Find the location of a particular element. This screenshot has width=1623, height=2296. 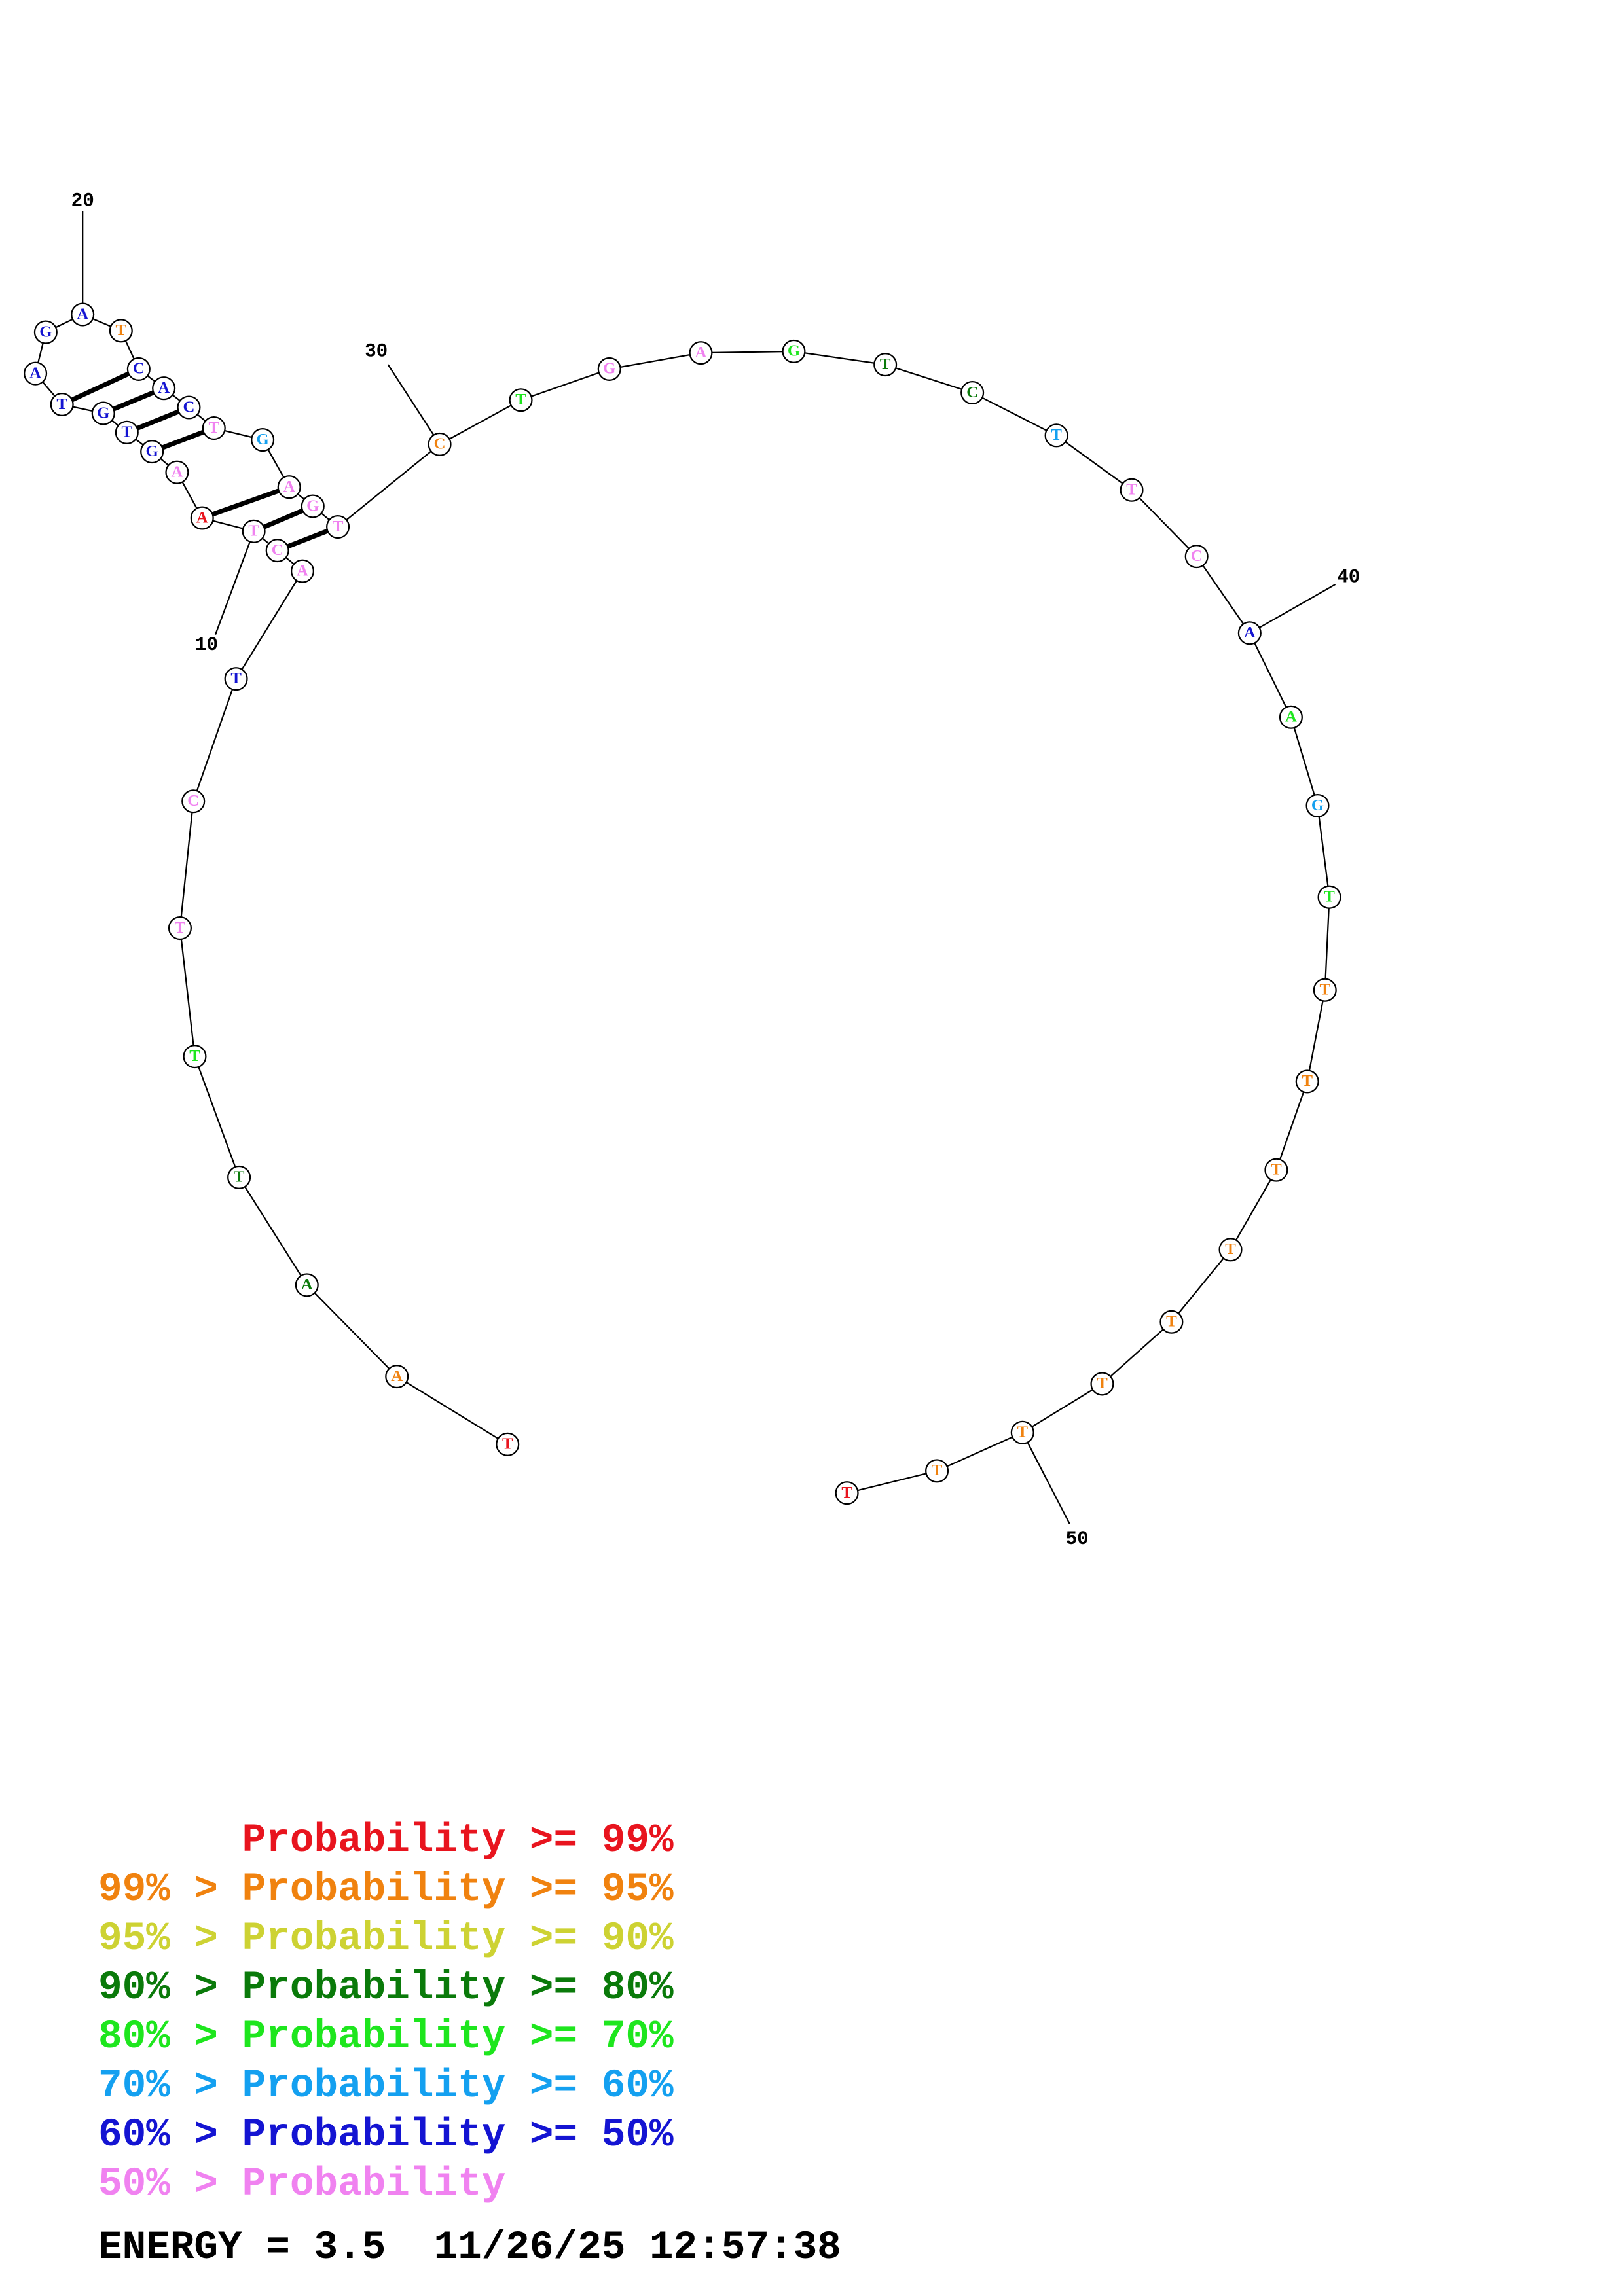

legend-row: 80% > Probability >= 70% is located at coordinates (386, 2037).